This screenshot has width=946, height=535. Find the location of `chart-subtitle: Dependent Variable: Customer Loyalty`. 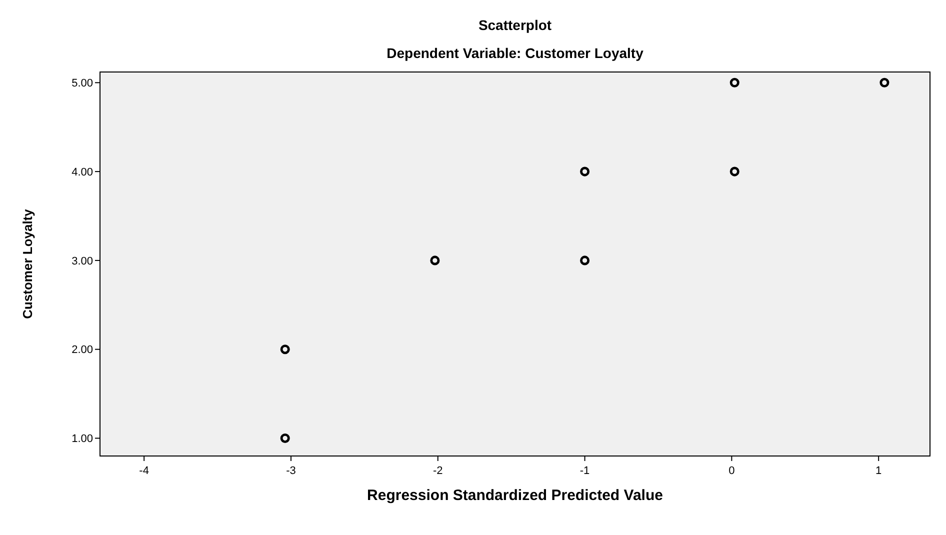

chart-subtitle: Dependent Variable: Customer Loyalty is located at coordinates (515, 53).